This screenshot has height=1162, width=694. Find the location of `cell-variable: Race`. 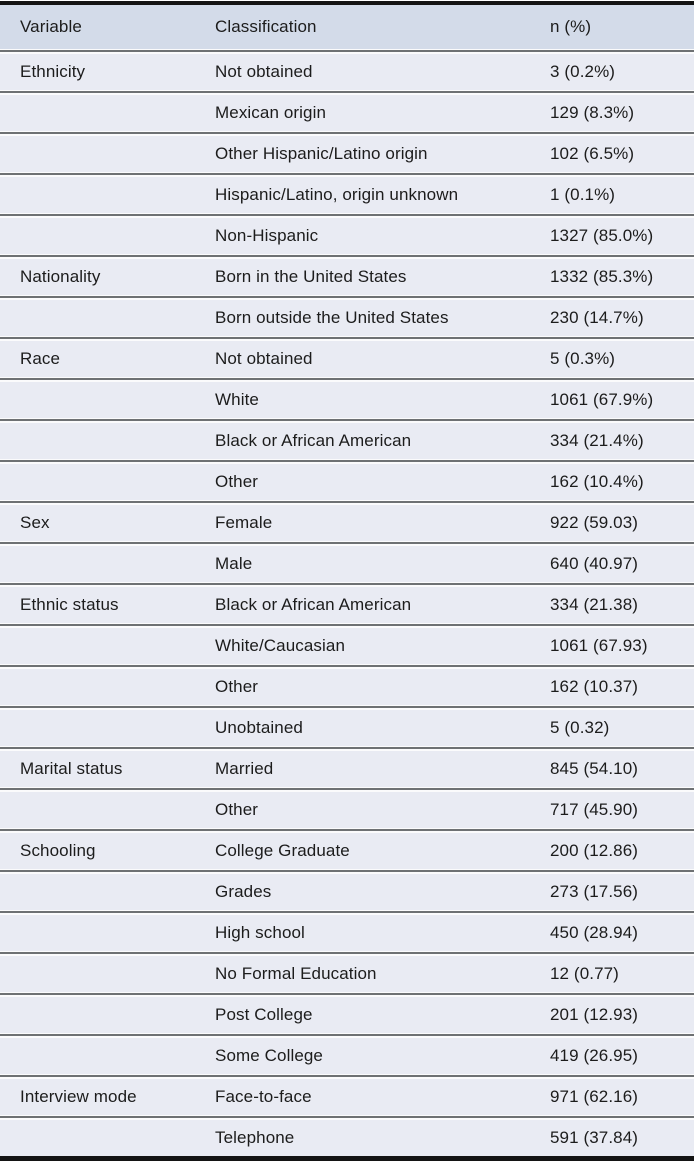

cell-variable: Race is located at coordinates (40, 358).